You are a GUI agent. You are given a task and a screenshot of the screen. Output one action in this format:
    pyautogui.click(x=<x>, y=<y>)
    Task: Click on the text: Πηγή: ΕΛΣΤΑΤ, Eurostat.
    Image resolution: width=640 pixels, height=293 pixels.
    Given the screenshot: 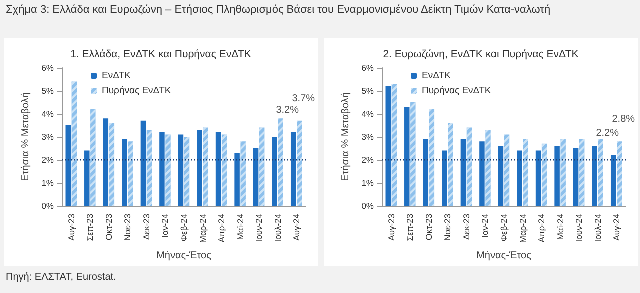 What is the action you would take?
    pyautogui.click(x=61, y=277)
    